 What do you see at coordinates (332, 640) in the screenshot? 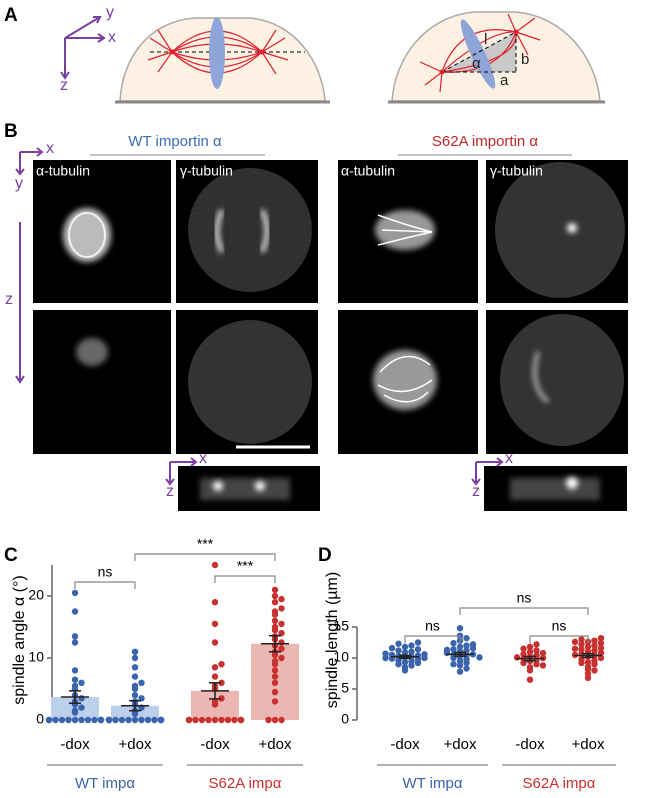
I see `y-axis-label: spindle length (µm)` at bounding box center [332, 640].